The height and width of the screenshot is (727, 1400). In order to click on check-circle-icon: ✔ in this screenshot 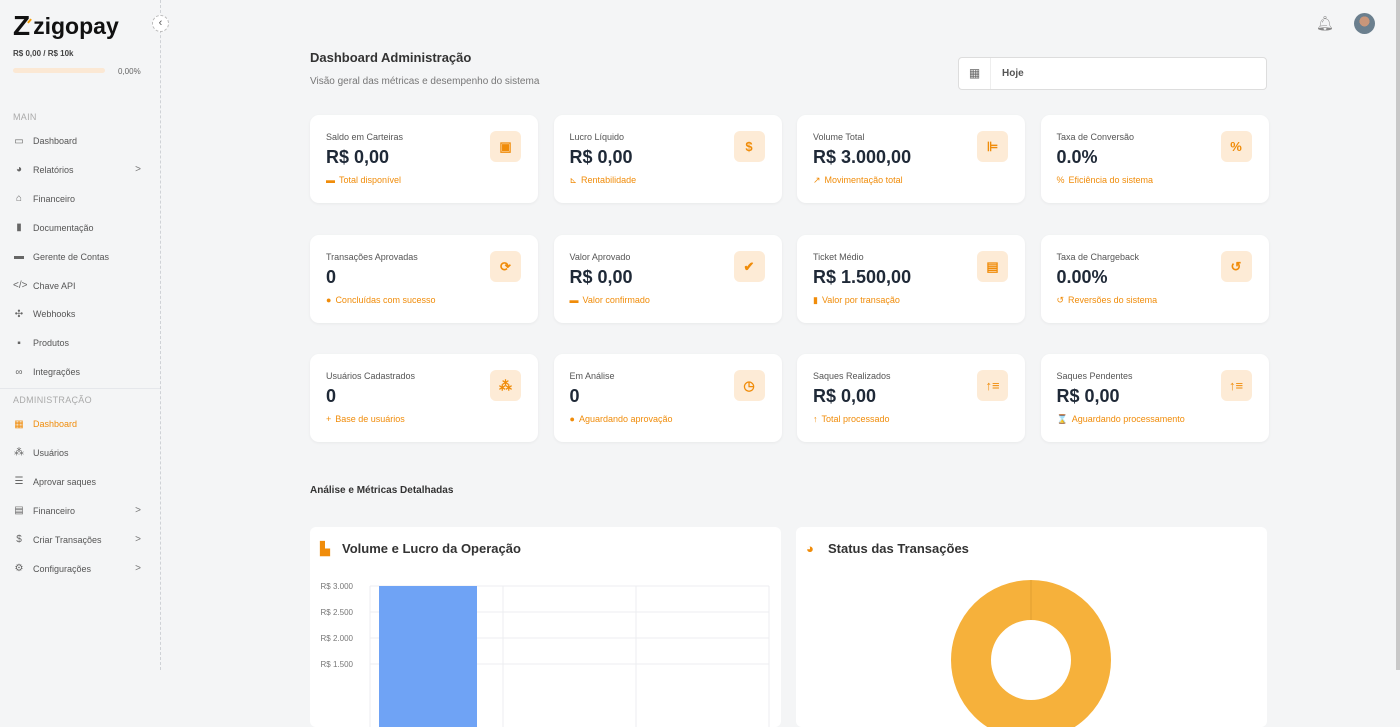, I will do `click(749, 266)`.